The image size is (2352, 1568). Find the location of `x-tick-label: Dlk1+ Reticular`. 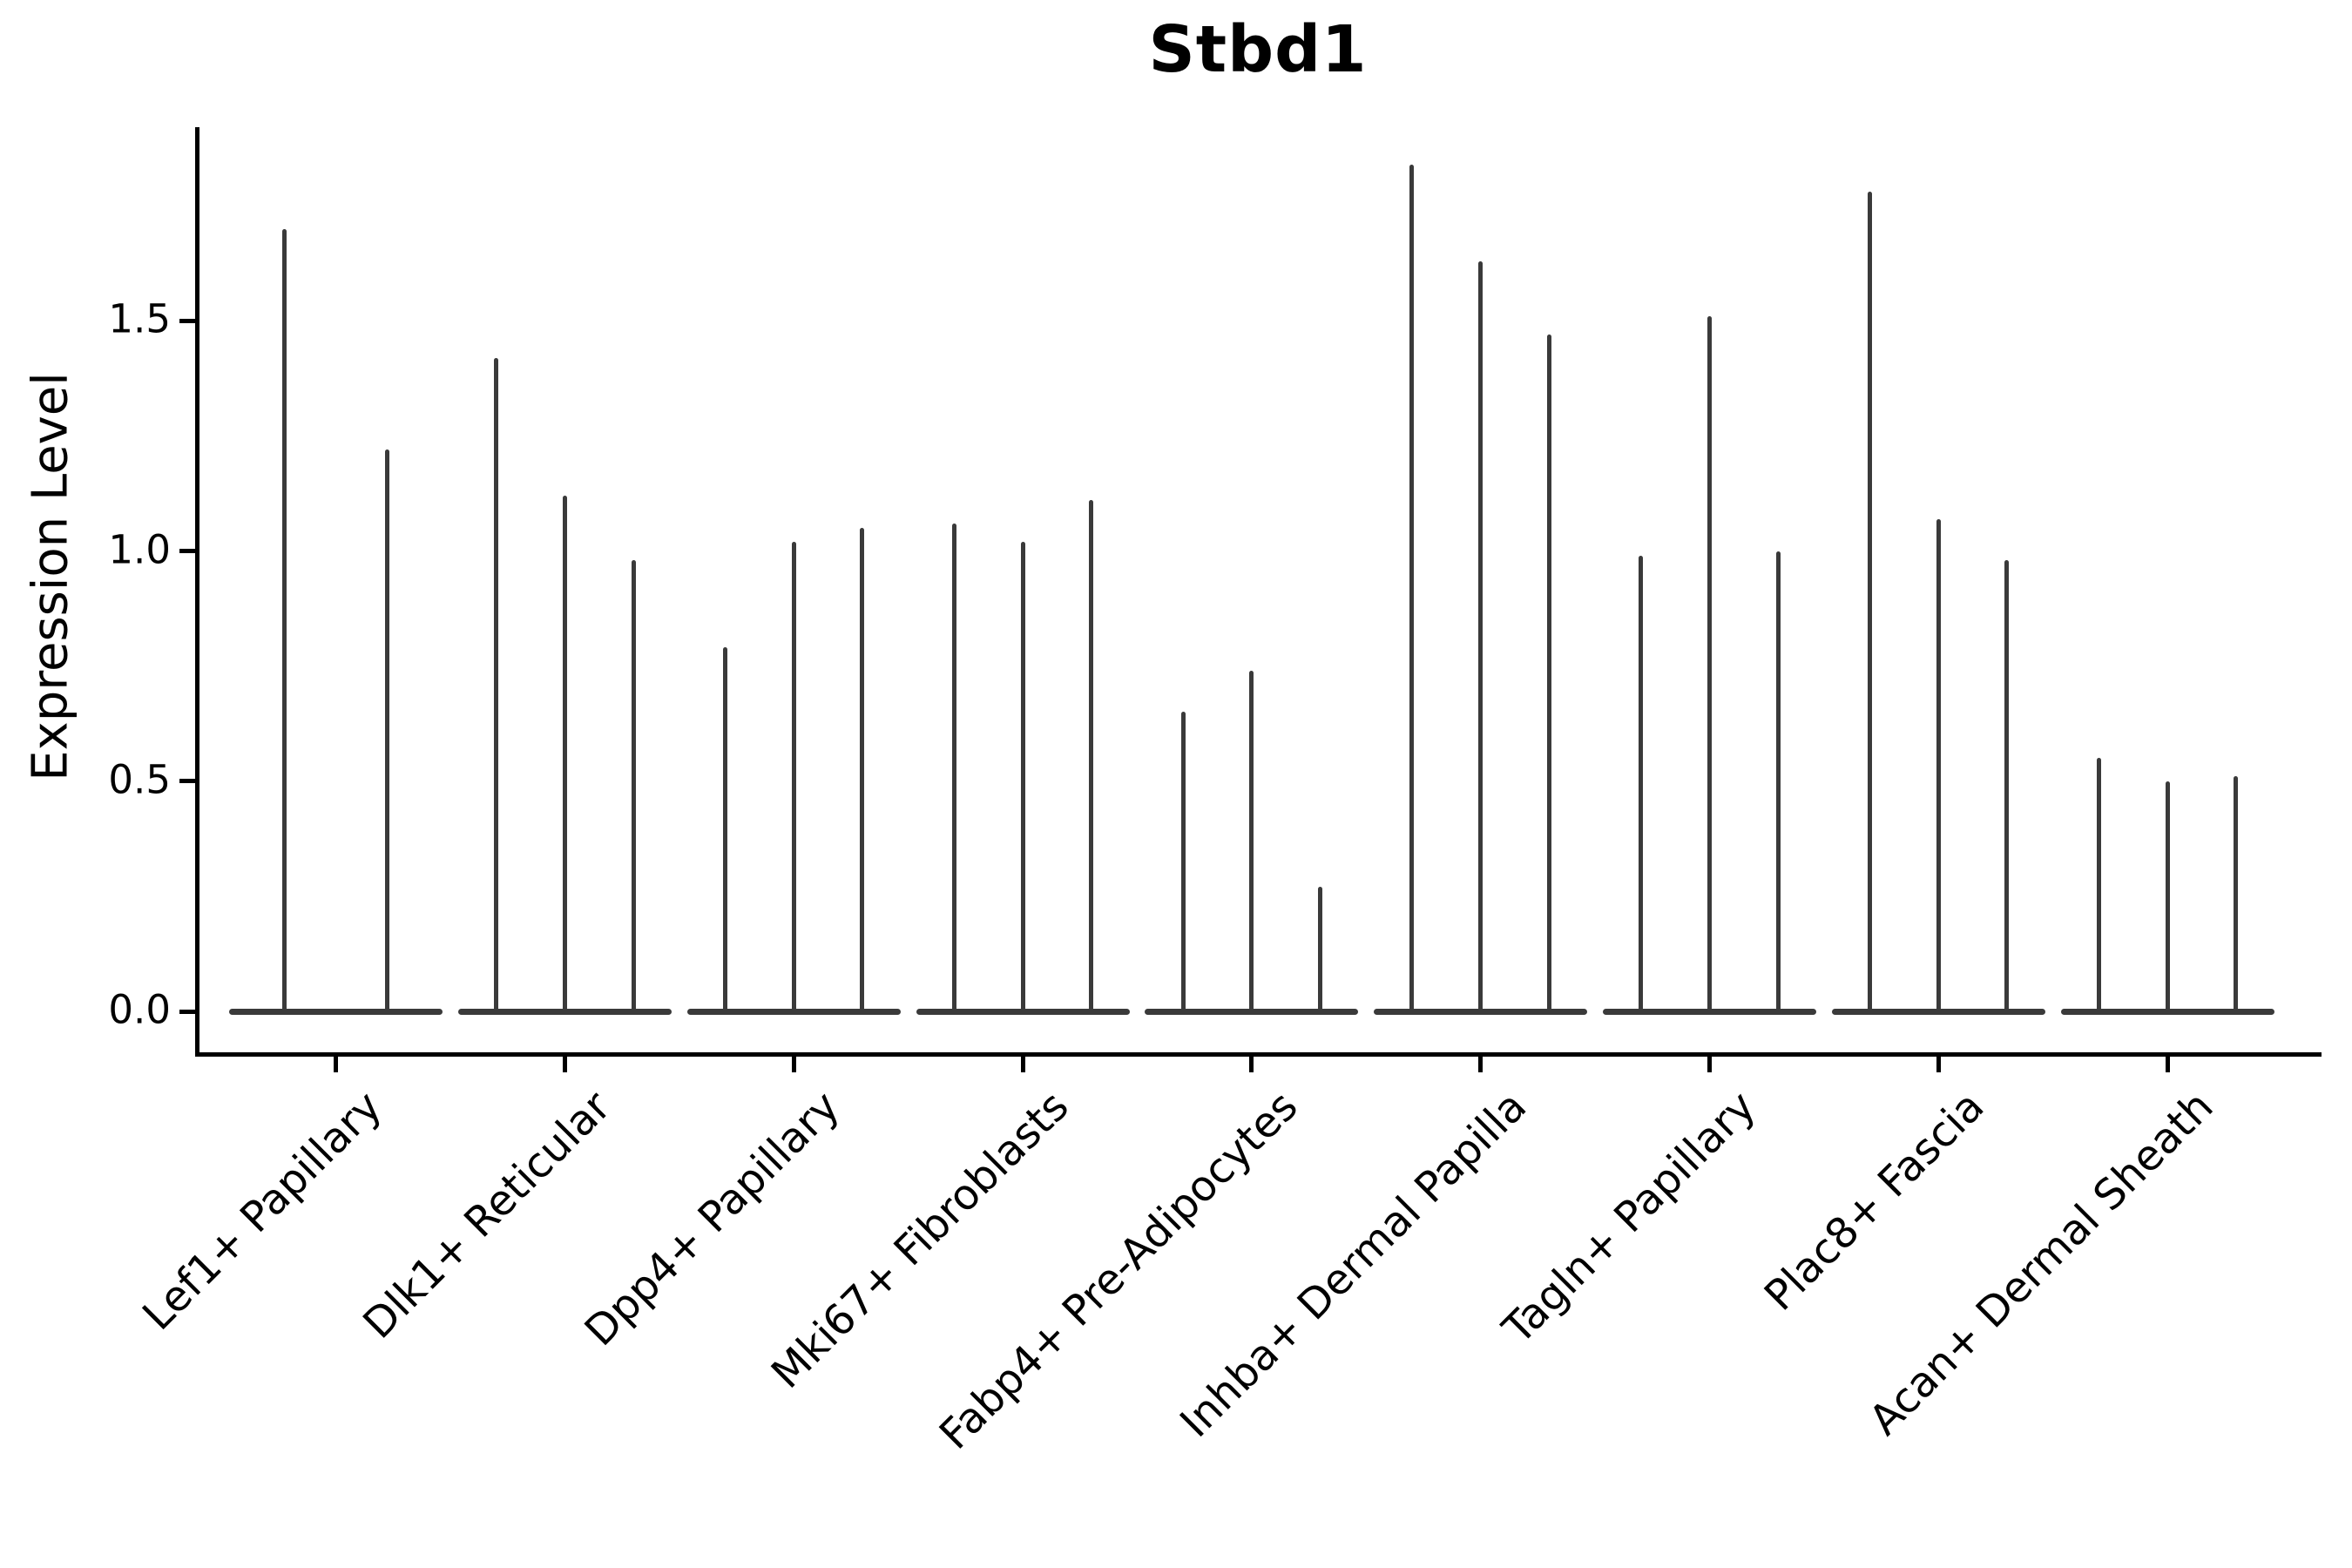

x-tick-label: Dlk1+ Reticular is located at coordinates (487, 1215).